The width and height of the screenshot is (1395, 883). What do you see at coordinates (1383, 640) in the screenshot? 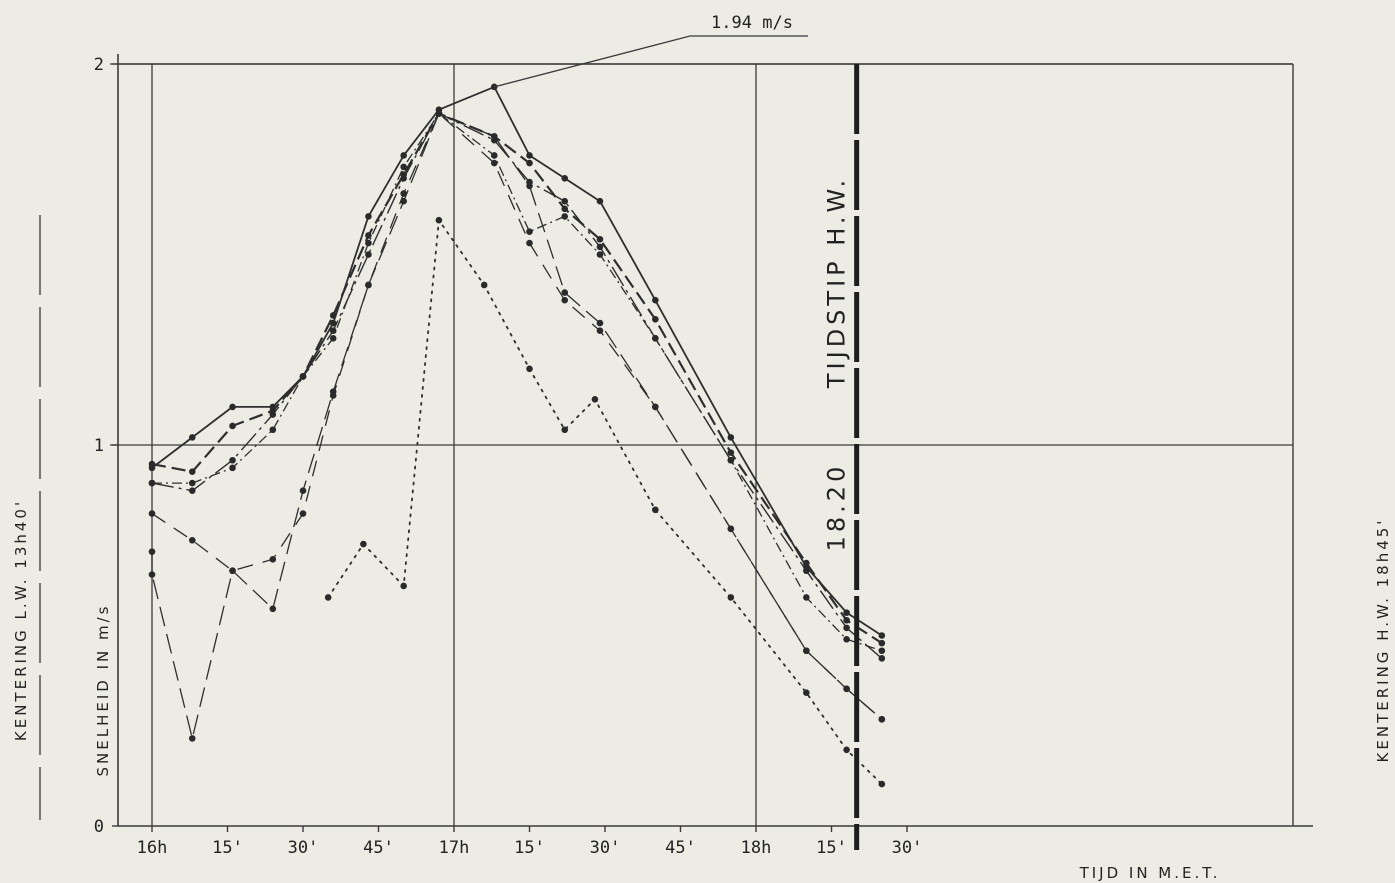
I see `right-side-label: KENTERING H.W. 18h45'` at bounding box center [1383, 640].